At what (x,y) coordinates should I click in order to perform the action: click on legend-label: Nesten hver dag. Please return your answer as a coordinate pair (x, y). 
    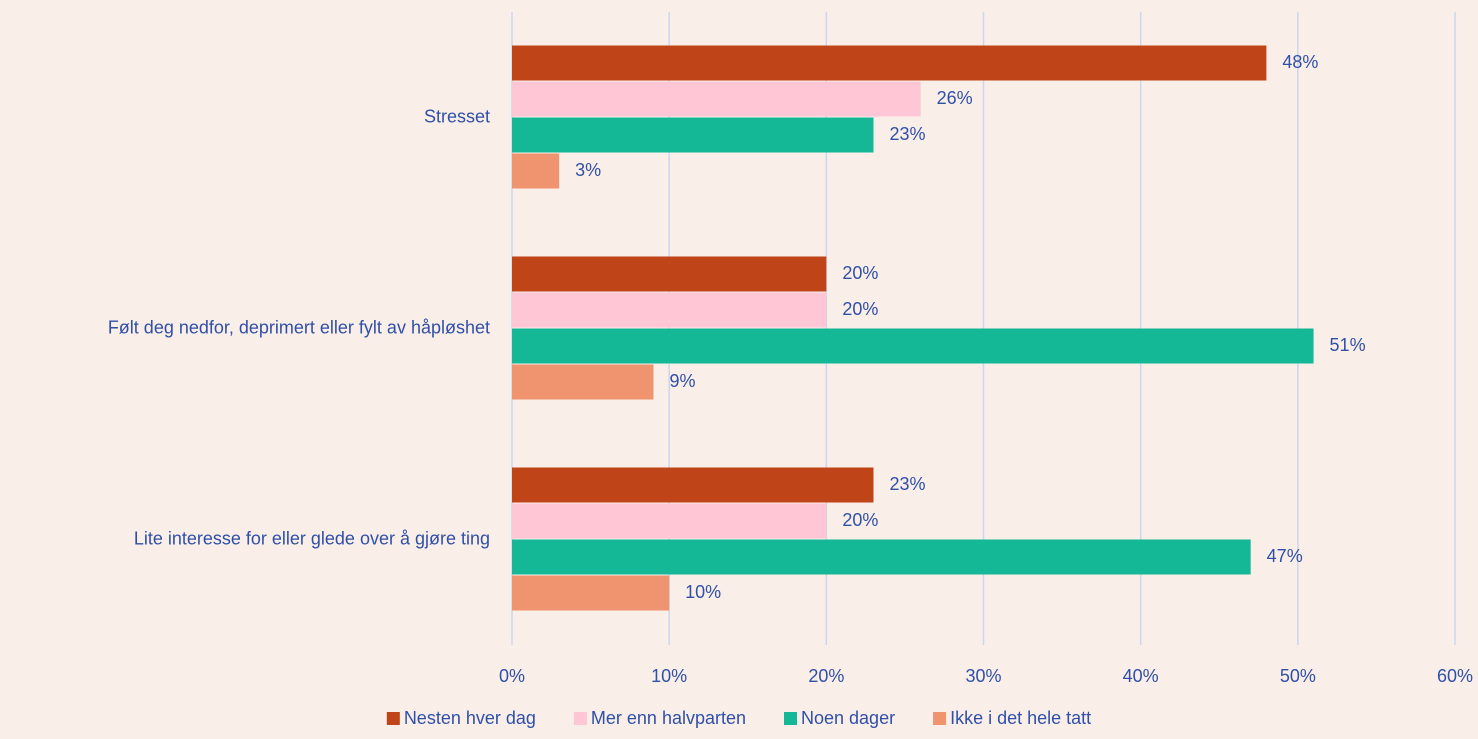
    Looking at the image, I should click on (470, 718).